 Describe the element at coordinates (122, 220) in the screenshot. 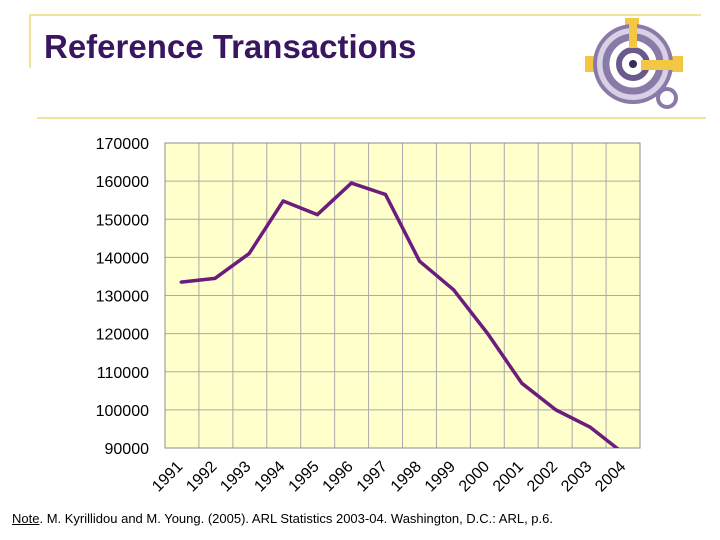

I see `y-tick-label: 150000` at that location.